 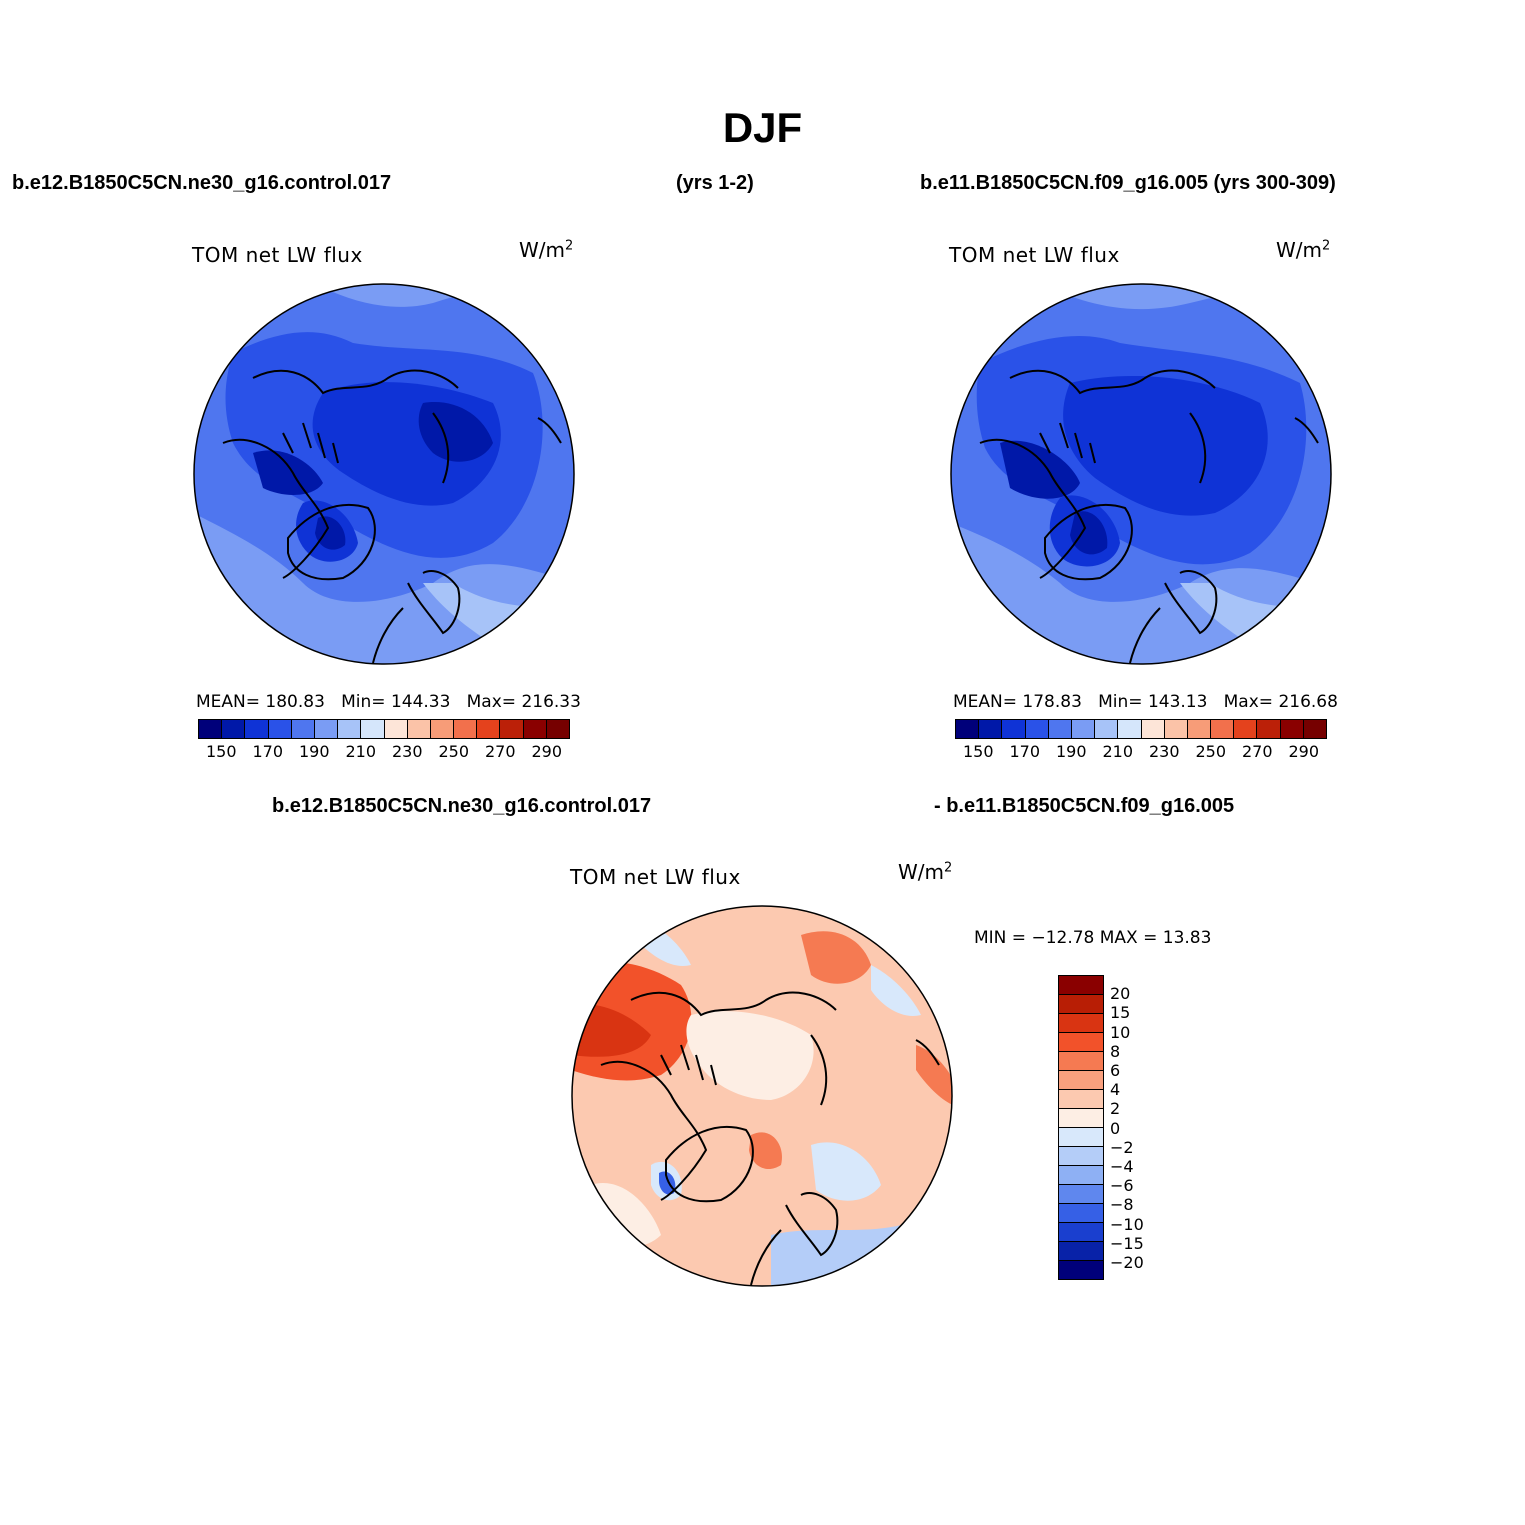 What do you see at coordinates (1141, 740) in the screenshot?
I see `panel2-colorbar: 150 170 190 210 230 250 270 290` at bounding box center [1141, 740].